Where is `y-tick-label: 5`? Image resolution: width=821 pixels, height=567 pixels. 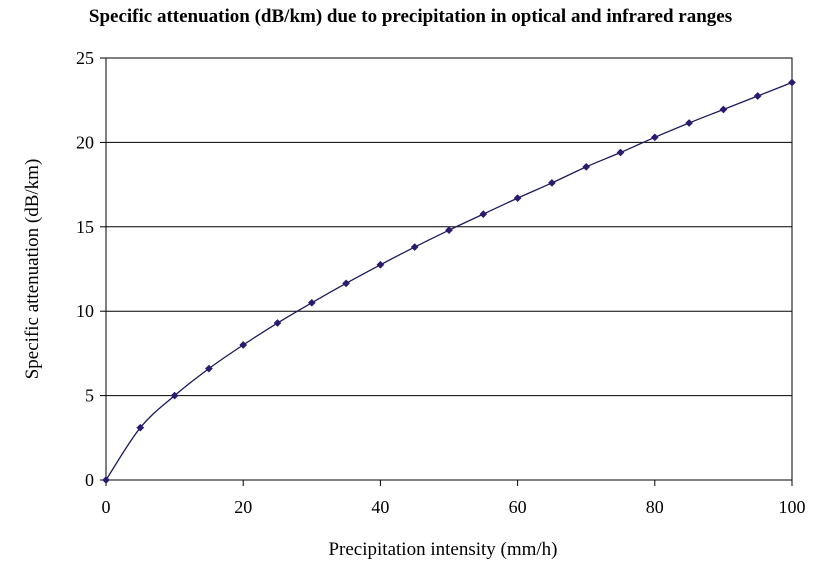 y-tick-label: 5 is located at coordinates (89, 396).